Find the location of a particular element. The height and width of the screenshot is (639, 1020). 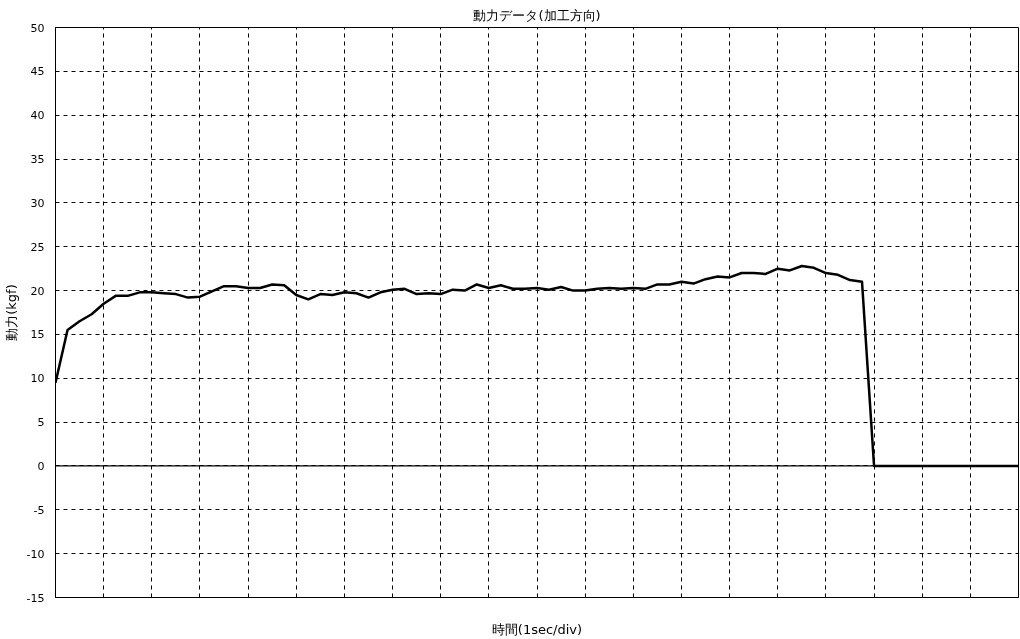

y-tick-label: 40 is located at coordinates (37, 116).